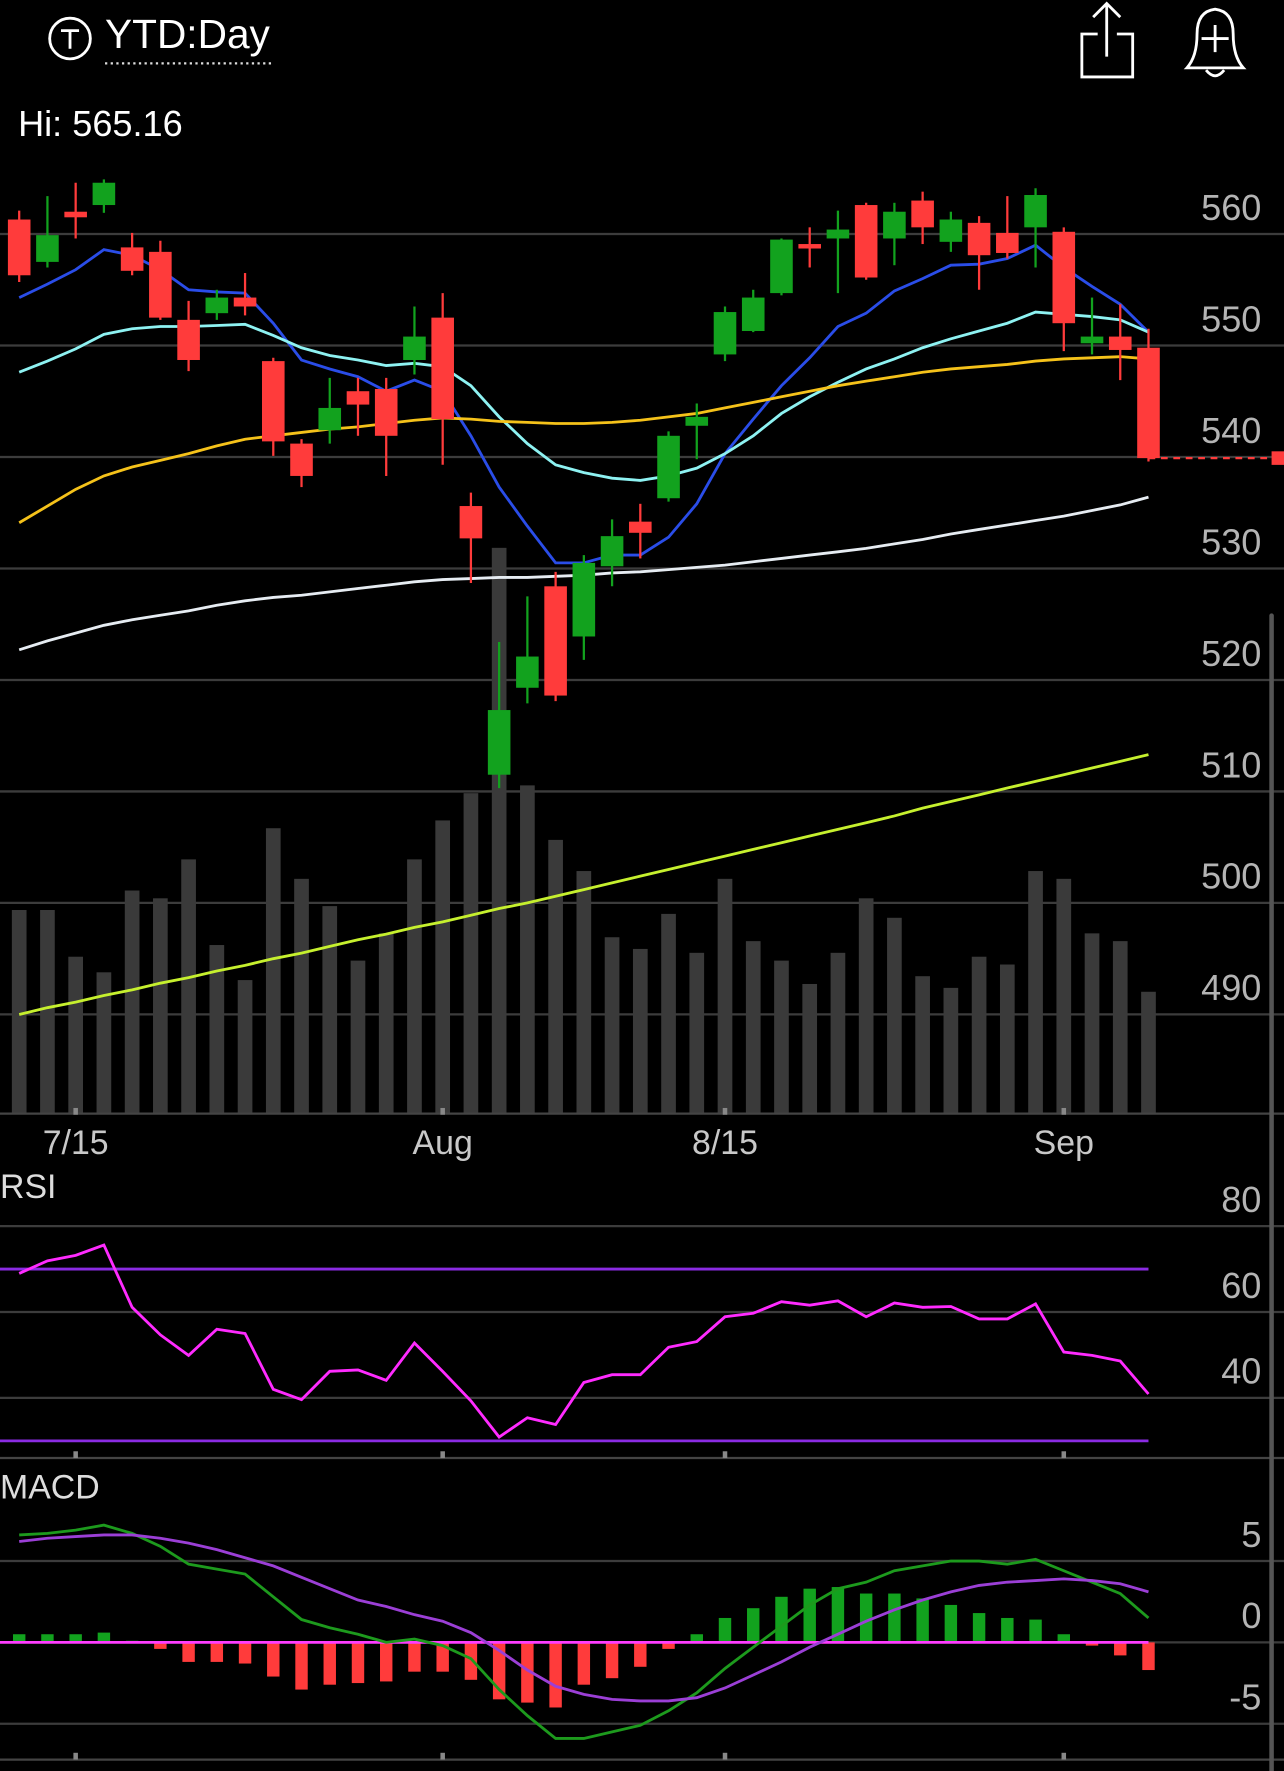  I want to click on y-tick-label: 500, so click(1231, 876).